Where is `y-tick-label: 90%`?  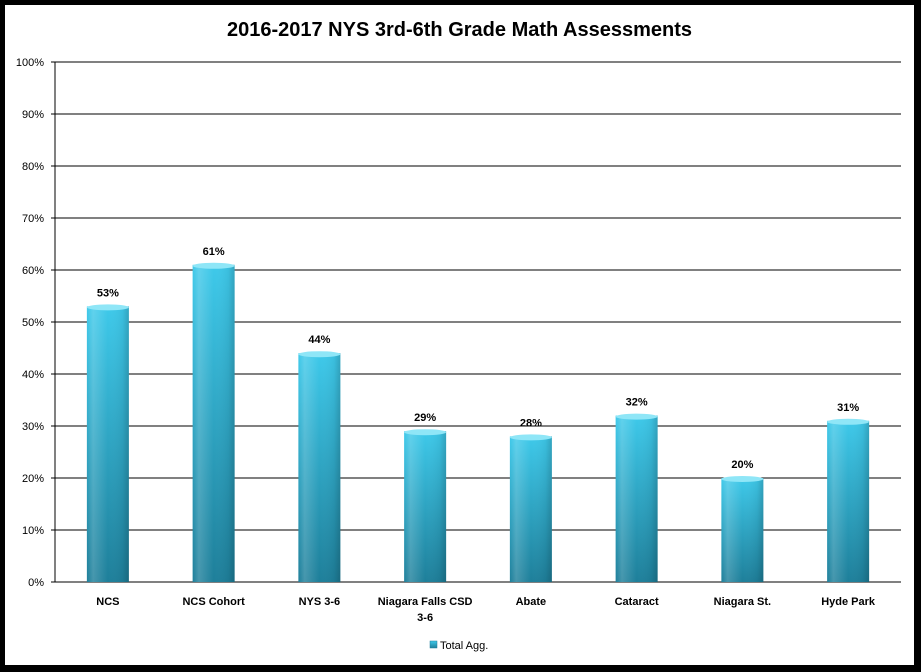 y-tick-label: 90% is located at coordinates (33, 115).